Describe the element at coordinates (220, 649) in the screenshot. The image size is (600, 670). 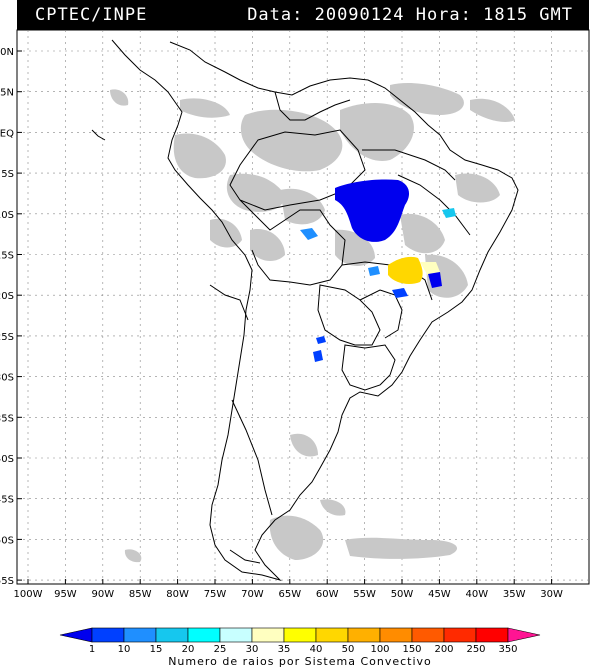
I see `legend-value-label: 25` at that location.